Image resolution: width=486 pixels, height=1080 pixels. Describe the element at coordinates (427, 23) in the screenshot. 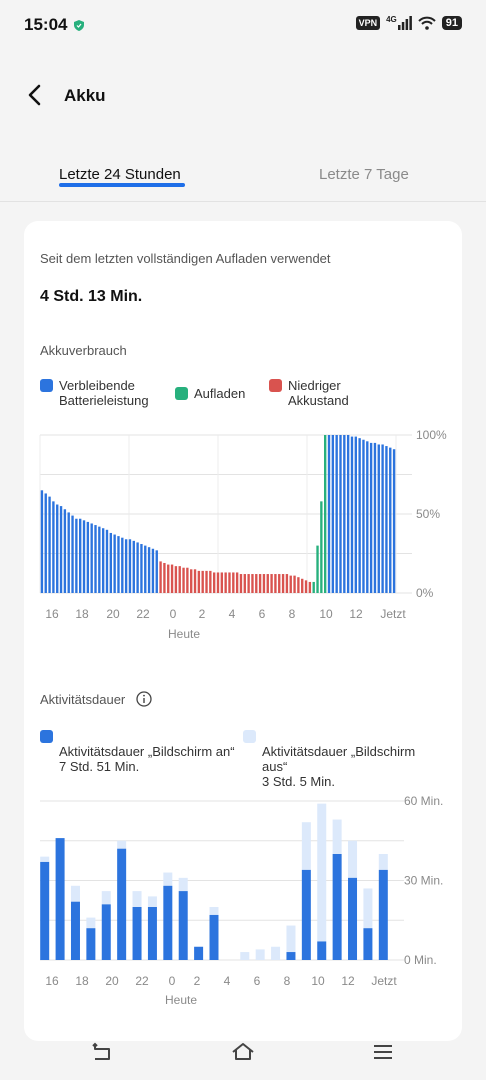

I see `wifi-icon` at that location.